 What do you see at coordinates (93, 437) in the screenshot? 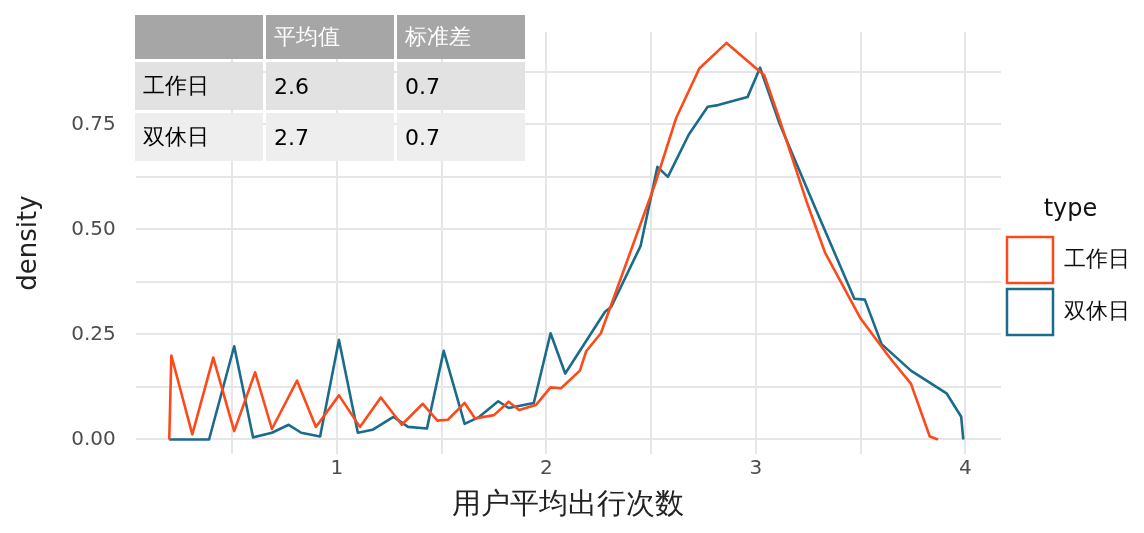
I see `y-tick-label: 0.00` at bounding box center [93, 437].